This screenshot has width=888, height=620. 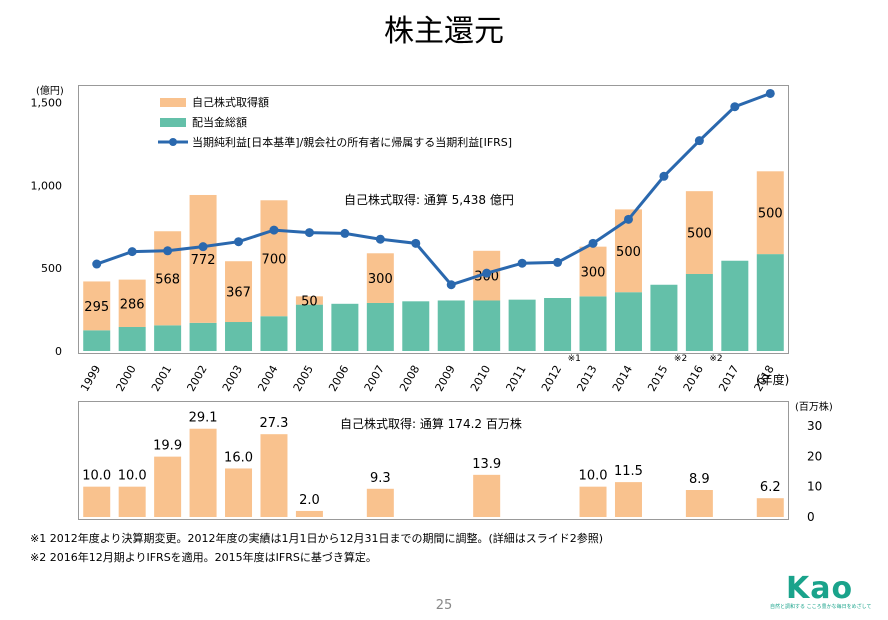 What do you see at coordinates (770, 487) in the screenshot?
I see `shares-value-label: 6.2` at bounding box center [770, 487].